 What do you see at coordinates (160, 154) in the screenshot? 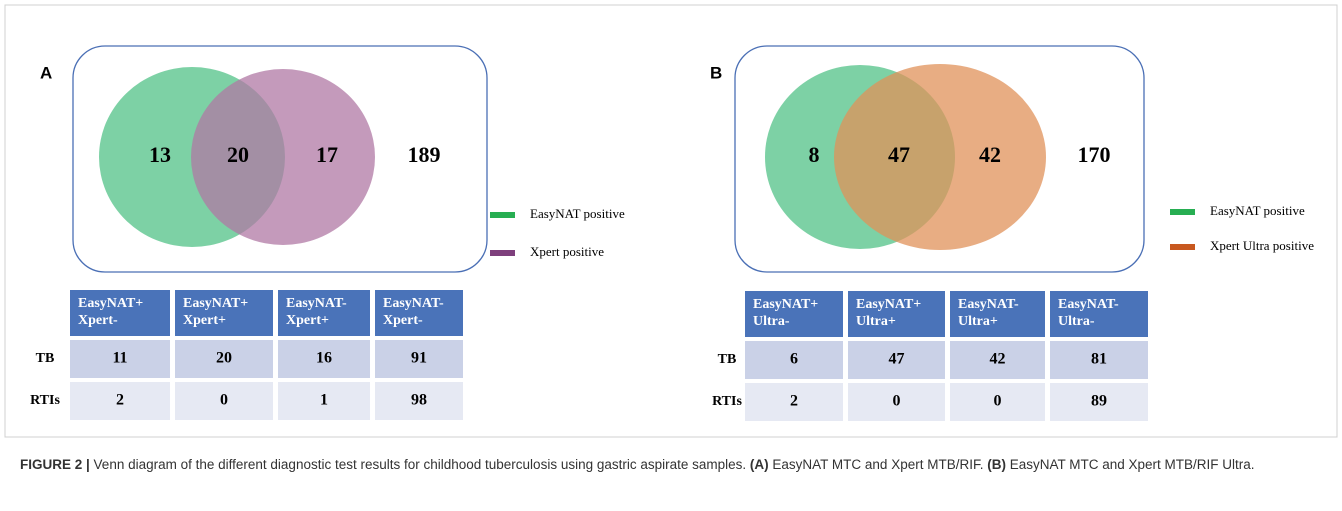
I see `venn-count: 13` at bounding box center [160, 154].